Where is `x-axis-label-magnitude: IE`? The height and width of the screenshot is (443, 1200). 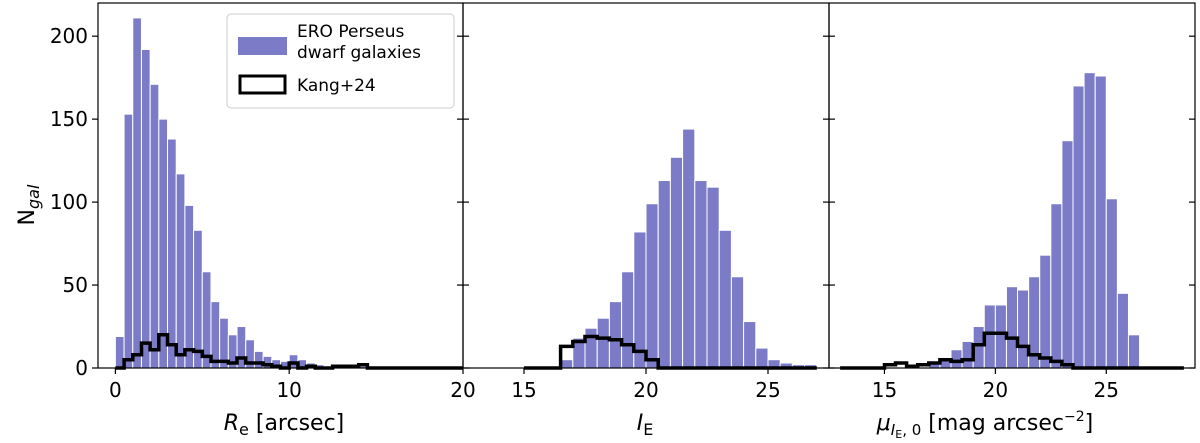 x-axis-label-magnitude: IE is located at coordinates (645, 425).